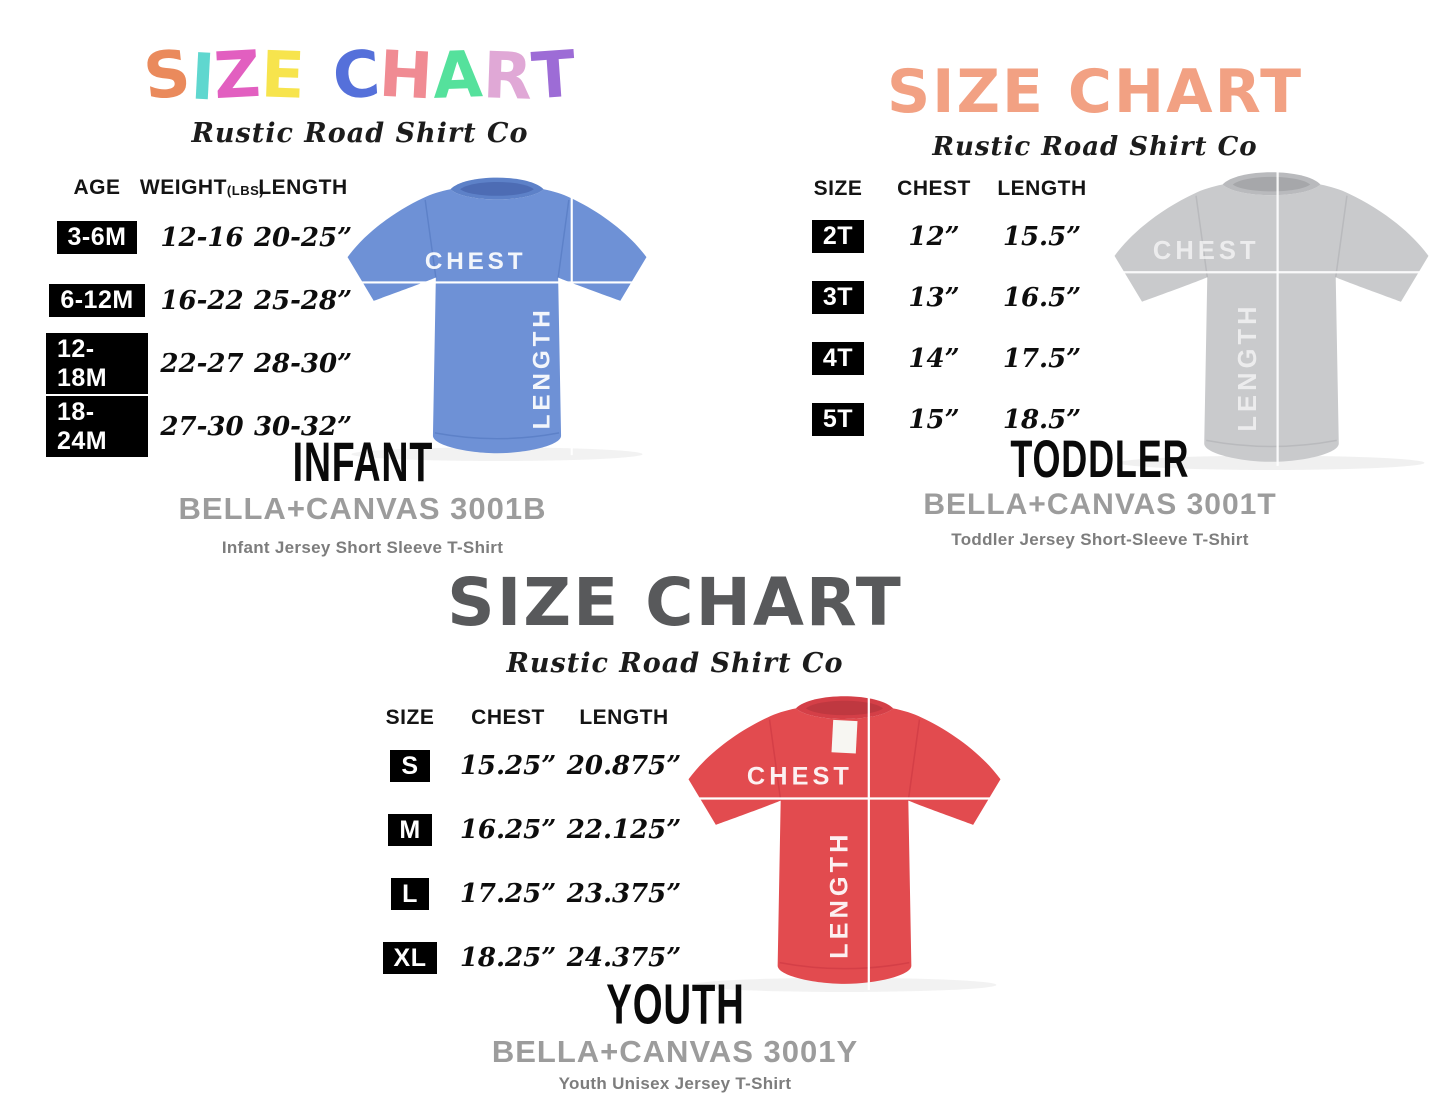  Describe the element at coordinates (934, 297) in the screenshot. I see `chest-value: 13”` at that location.